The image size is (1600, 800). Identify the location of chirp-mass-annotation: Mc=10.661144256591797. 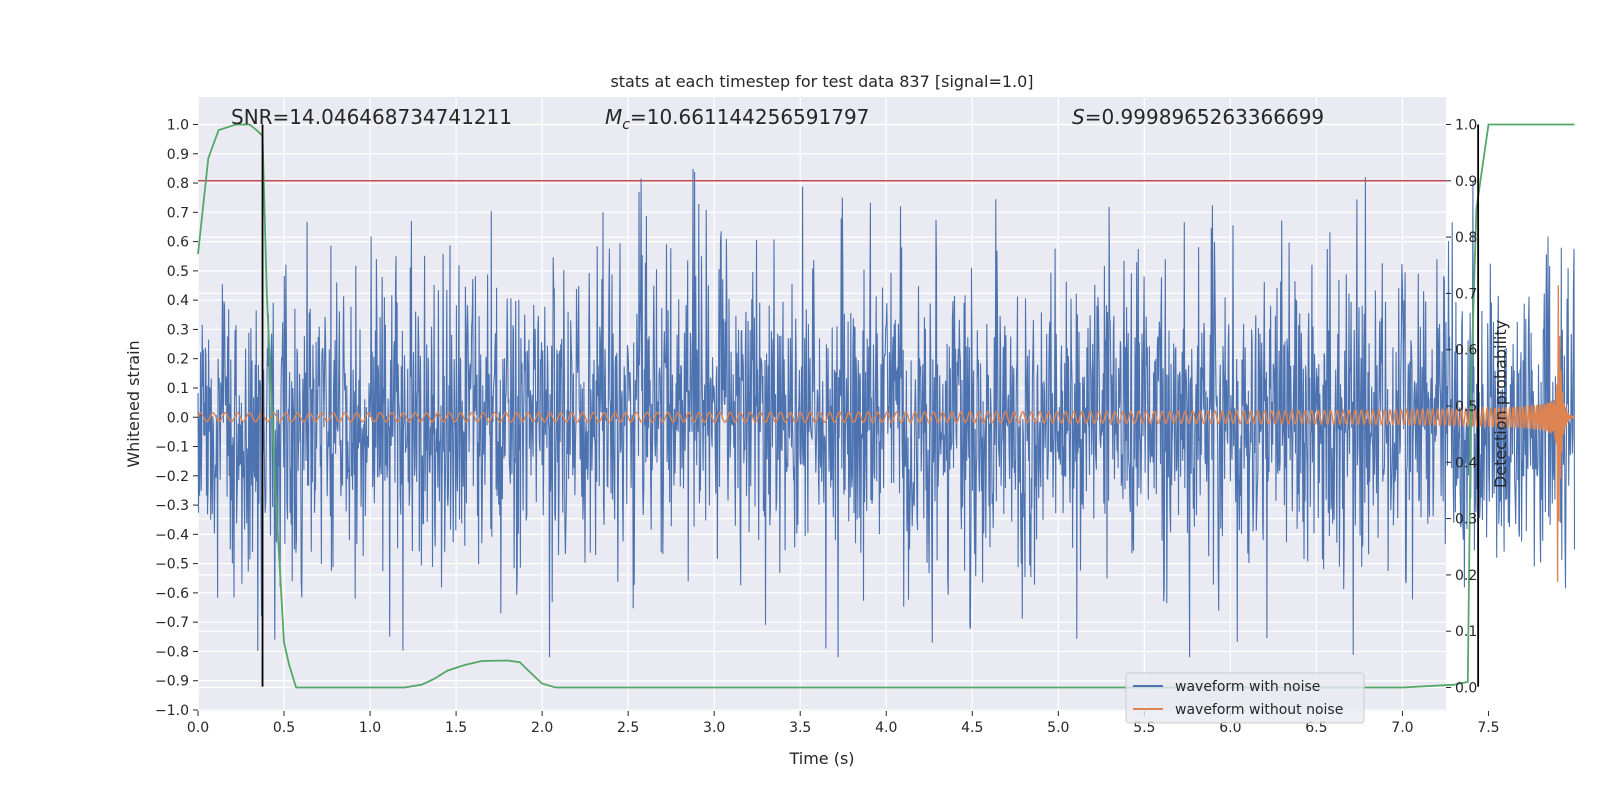
(737, 119).